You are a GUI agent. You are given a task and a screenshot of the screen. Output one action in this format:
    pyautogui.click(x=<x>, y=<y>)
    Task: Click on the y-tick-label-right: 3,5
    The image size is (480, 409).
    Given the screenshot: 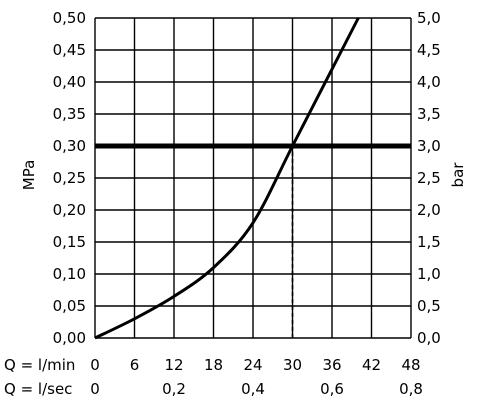 What is the action you would take?
    pyautogui.click(x=429, y=114)
    